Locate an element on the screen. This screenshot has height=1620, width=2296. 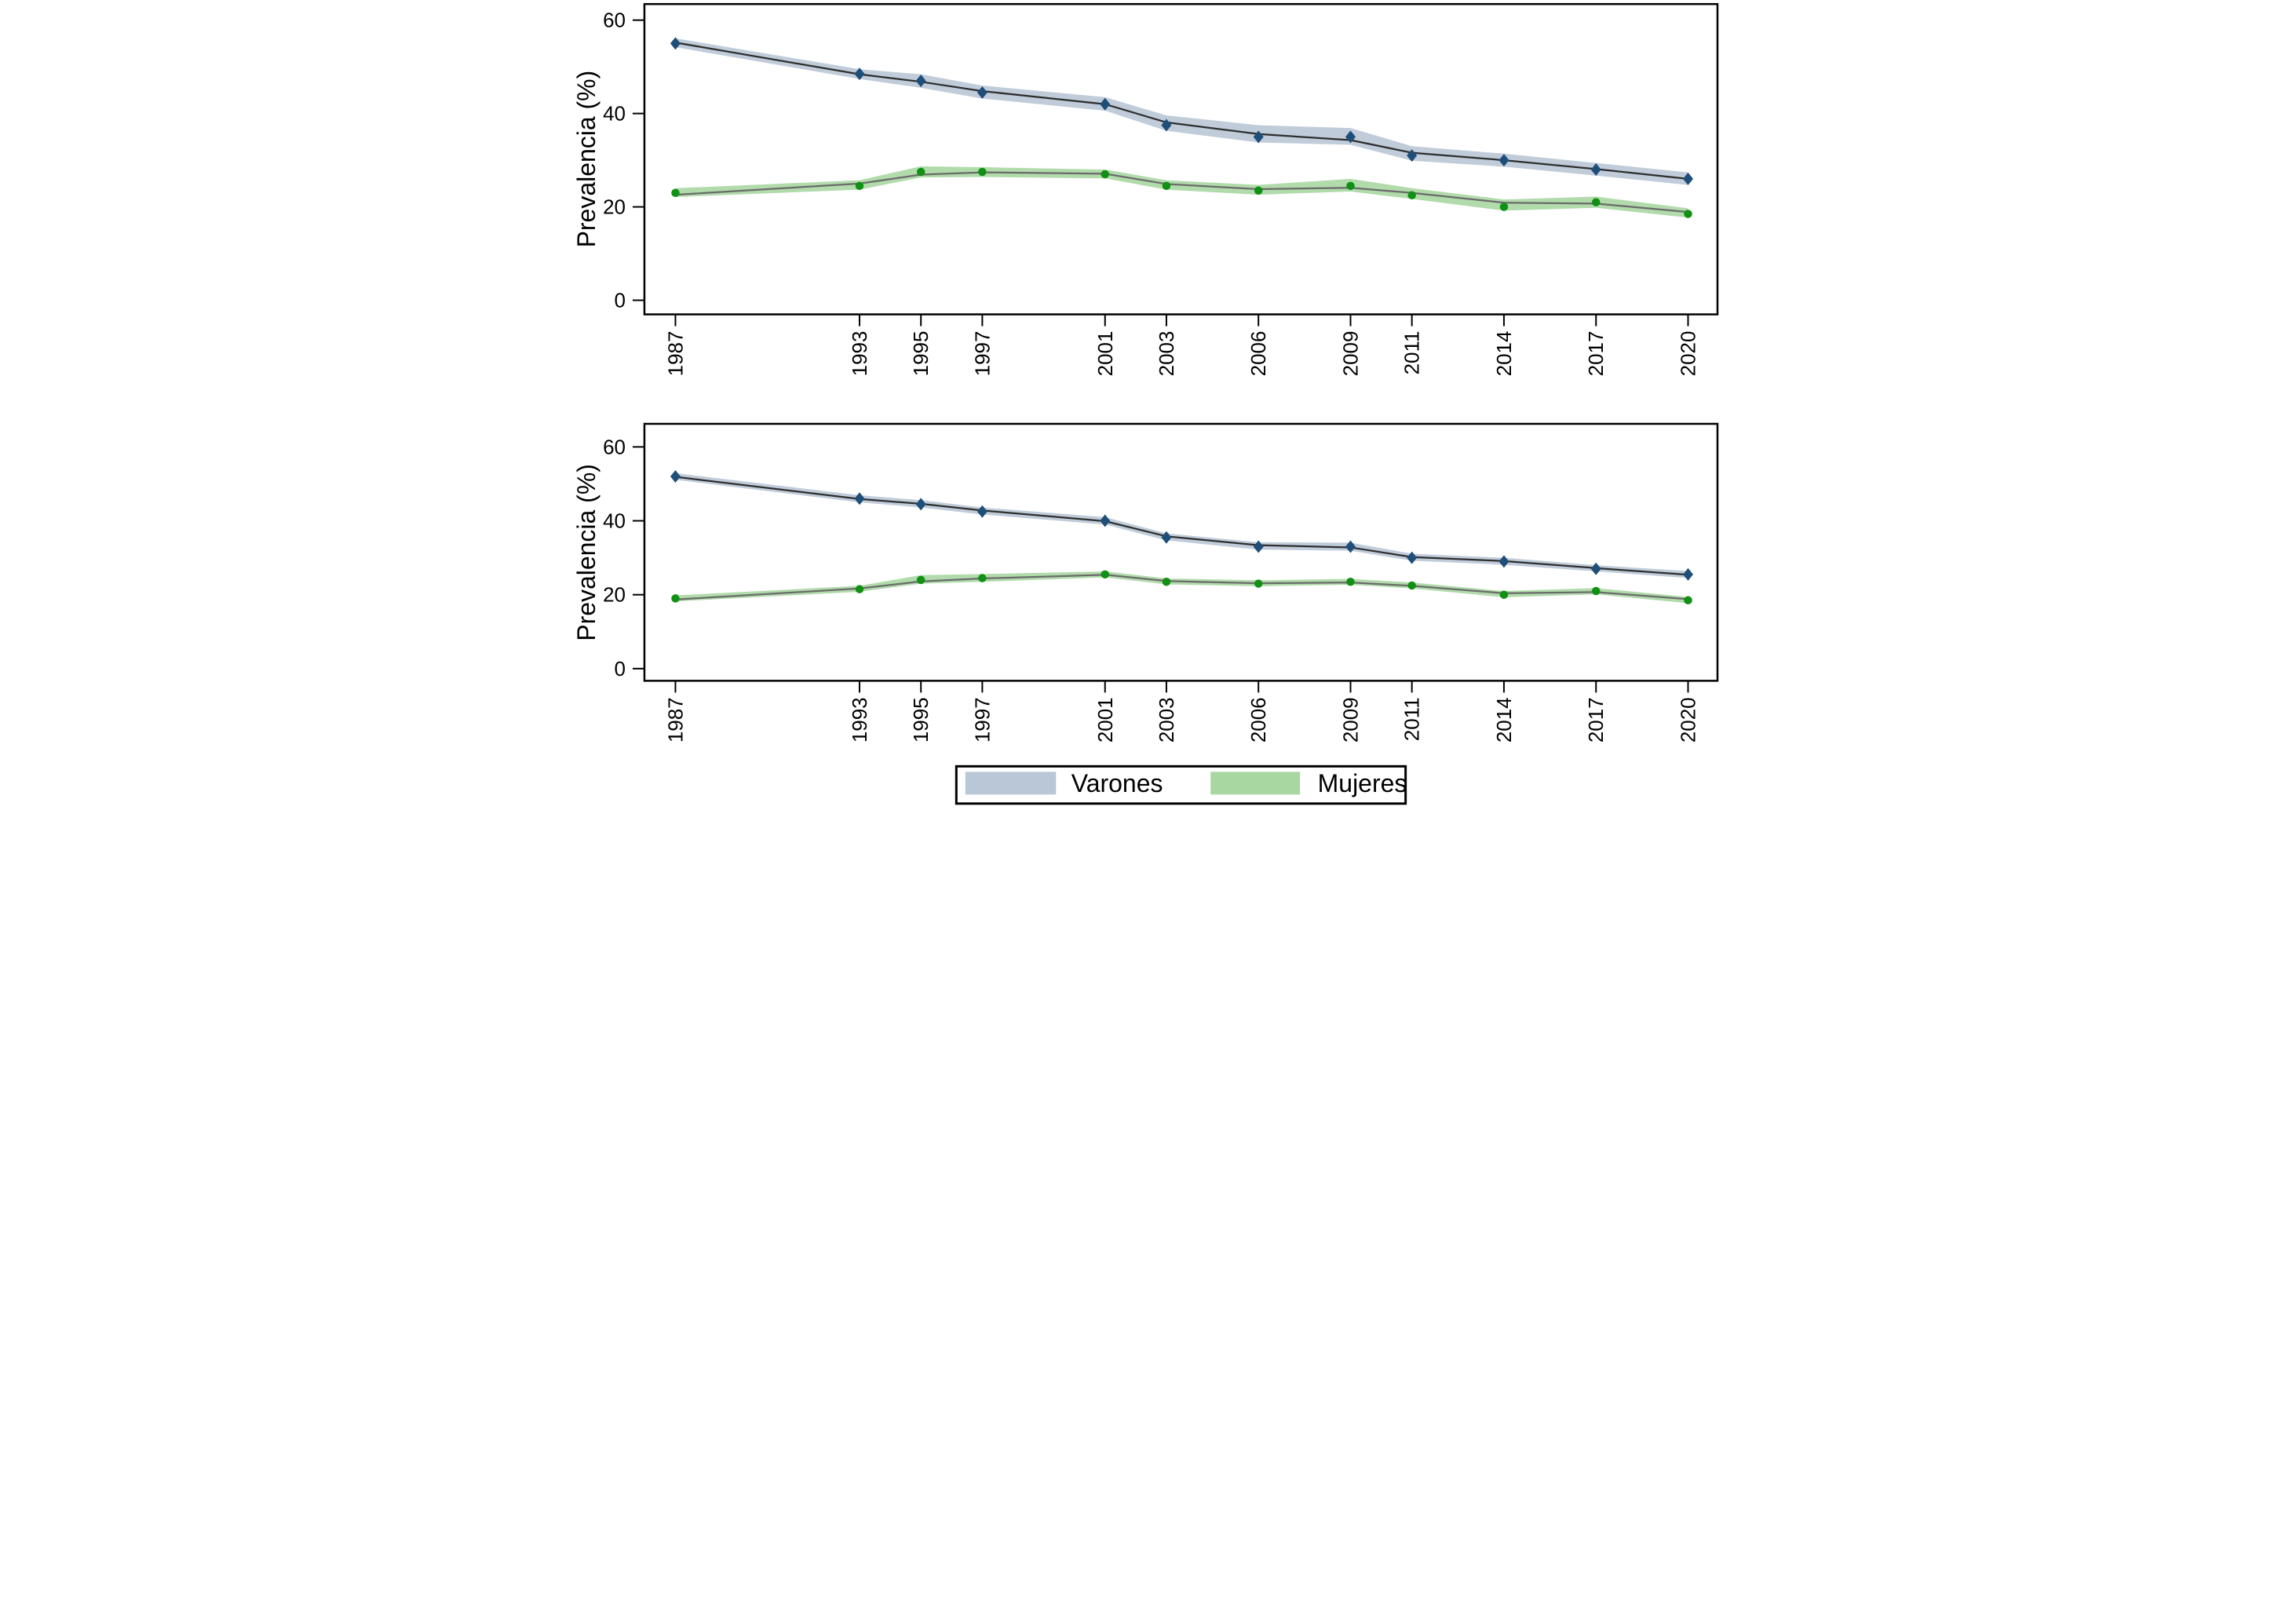
data-point-varones-2006 is located at coordinates (1258, 546).